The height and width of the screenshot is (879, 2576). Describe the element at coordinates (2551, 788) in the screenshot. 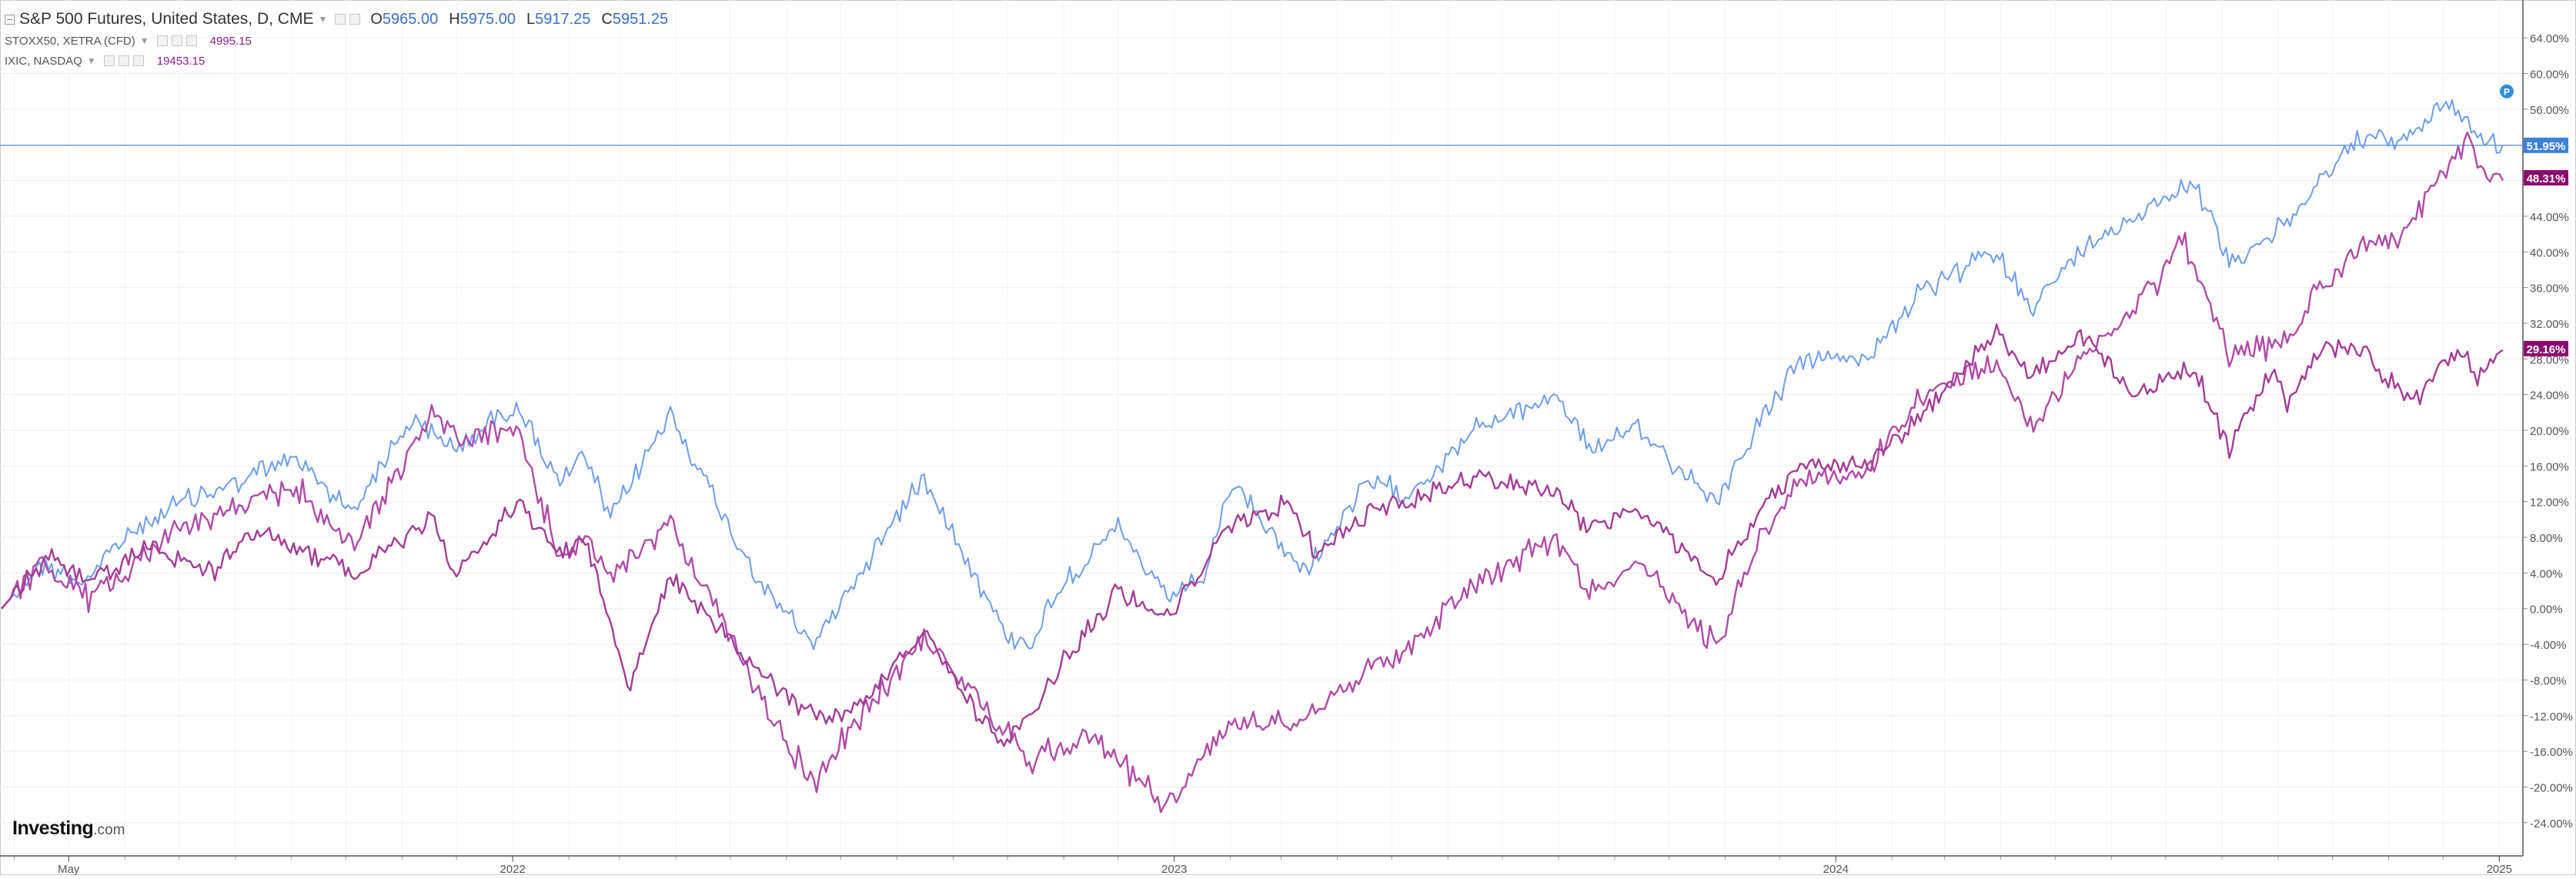

I see `y-tick-label: -20.00%` at that location.